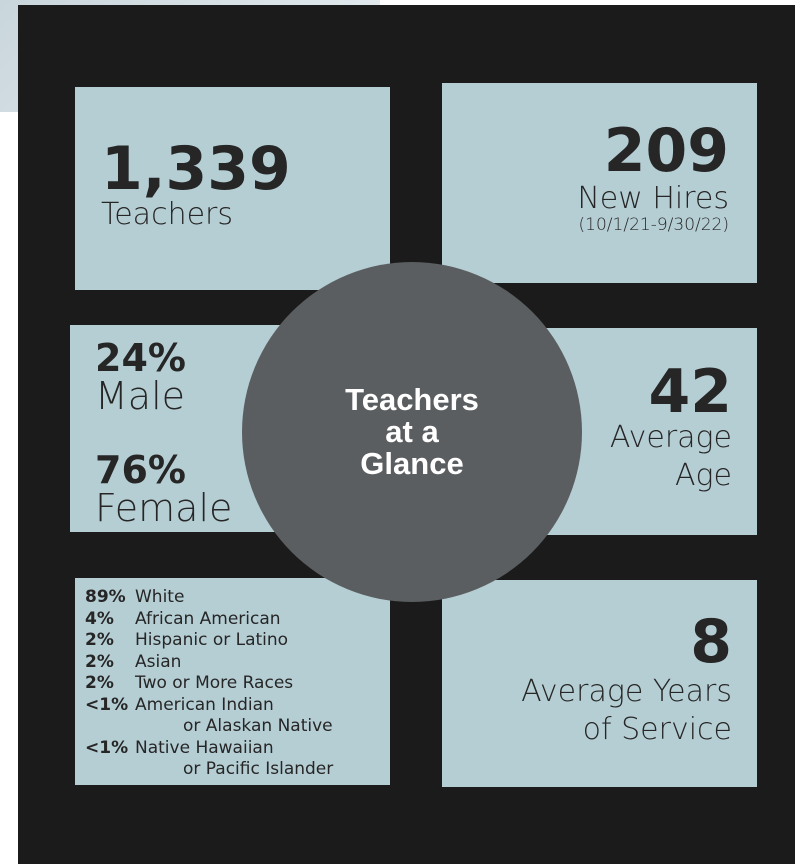 This screenshot has width=795, height=864. What do you see at coordinates (196, 169) in the screenshot?
I see `stat-value: 1,339` at bounding box center [196, 169].